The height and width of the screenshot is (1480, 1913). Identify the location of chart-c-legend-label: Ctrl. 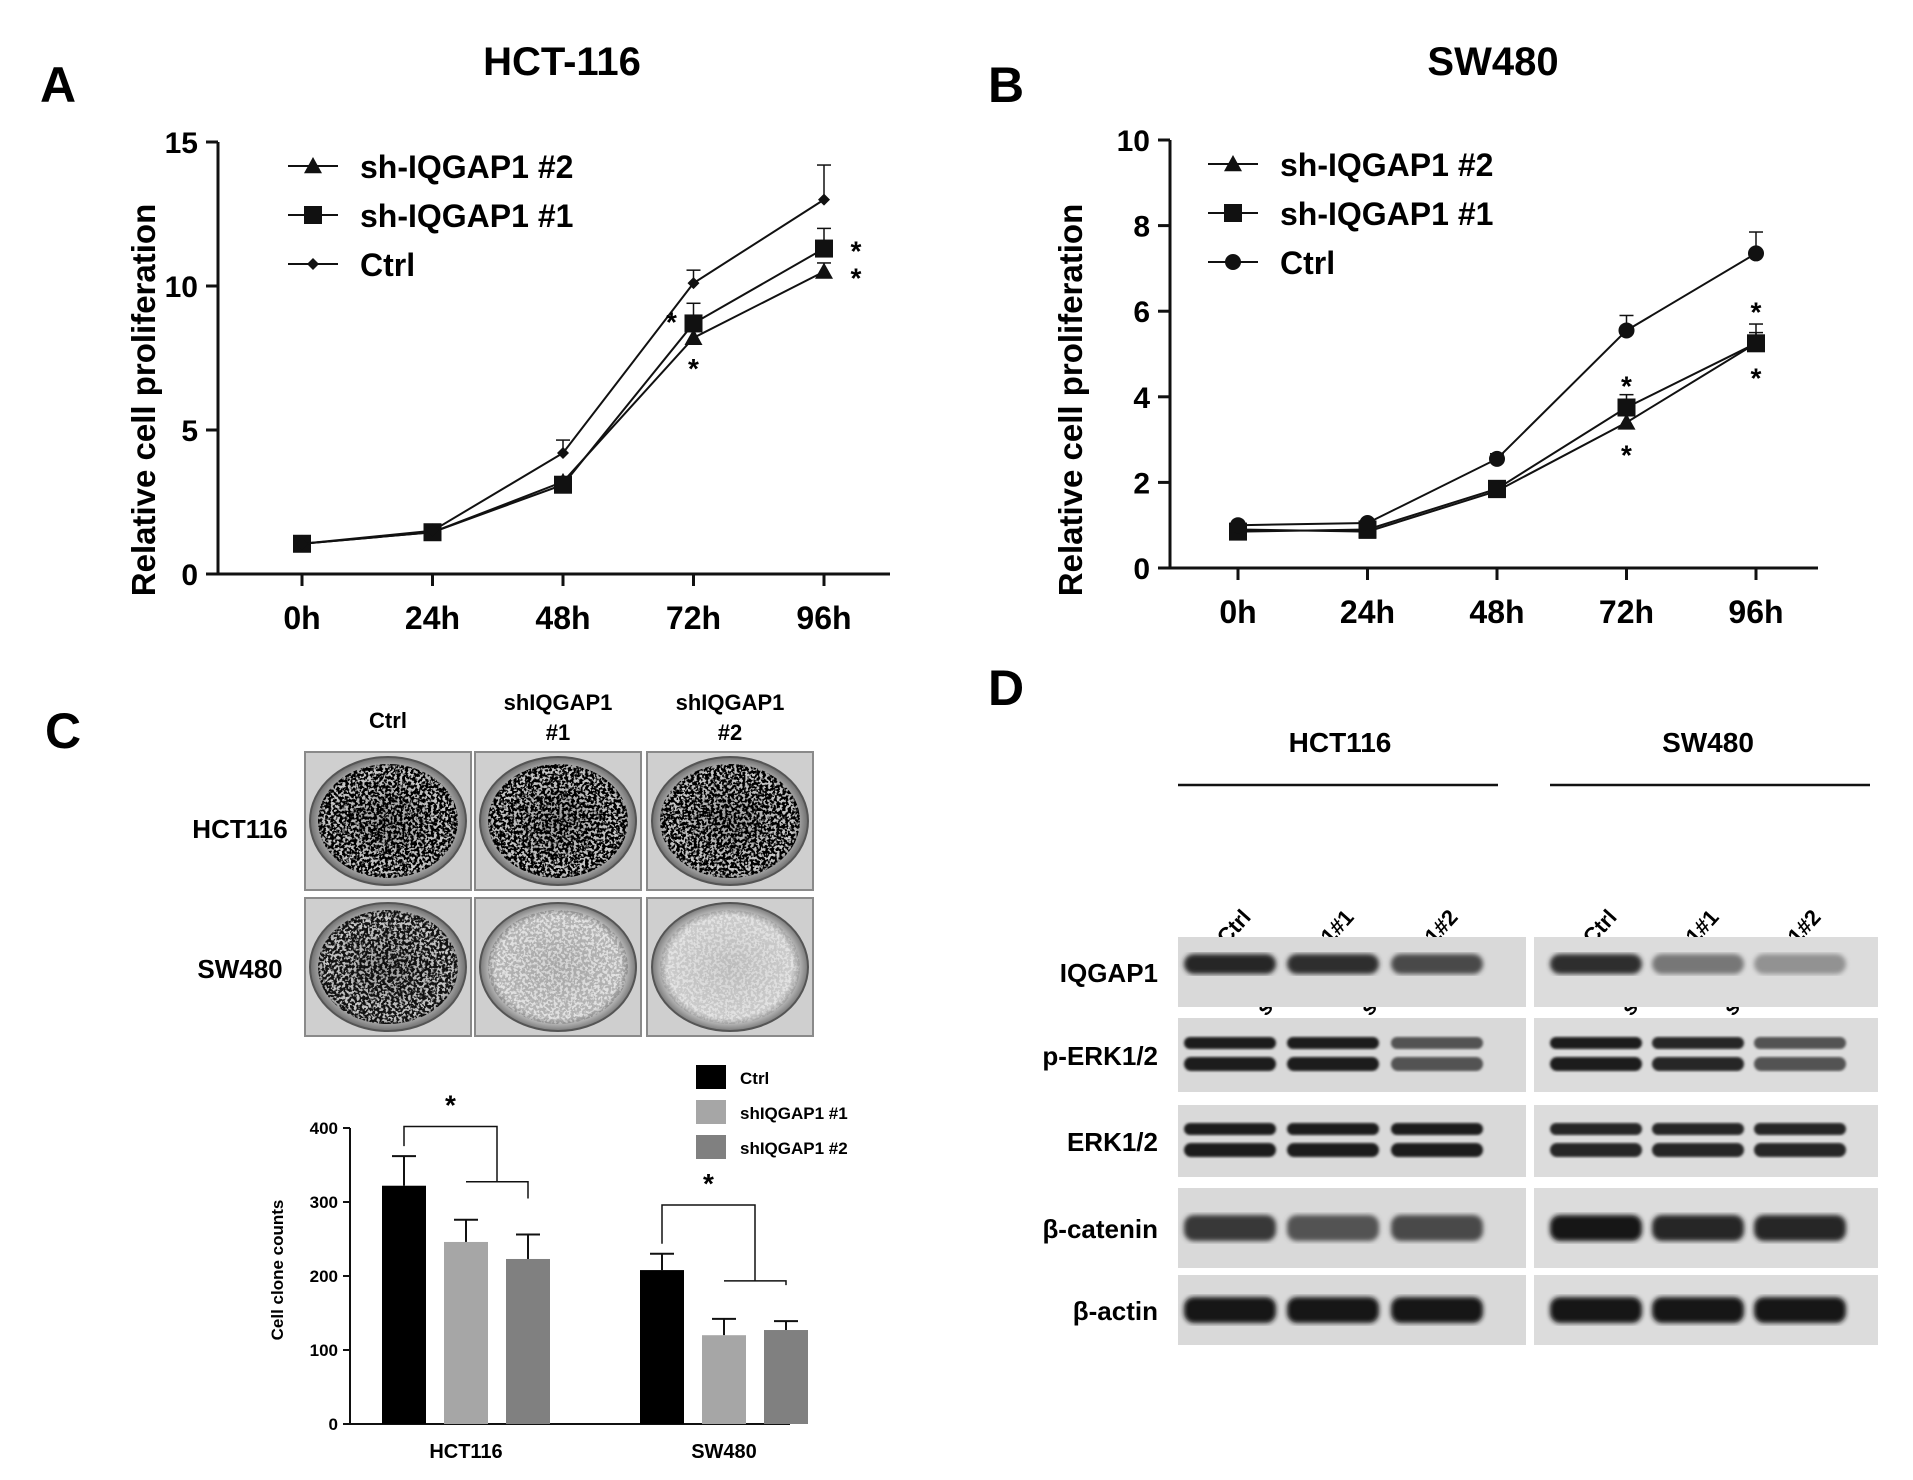
(754, 1078).